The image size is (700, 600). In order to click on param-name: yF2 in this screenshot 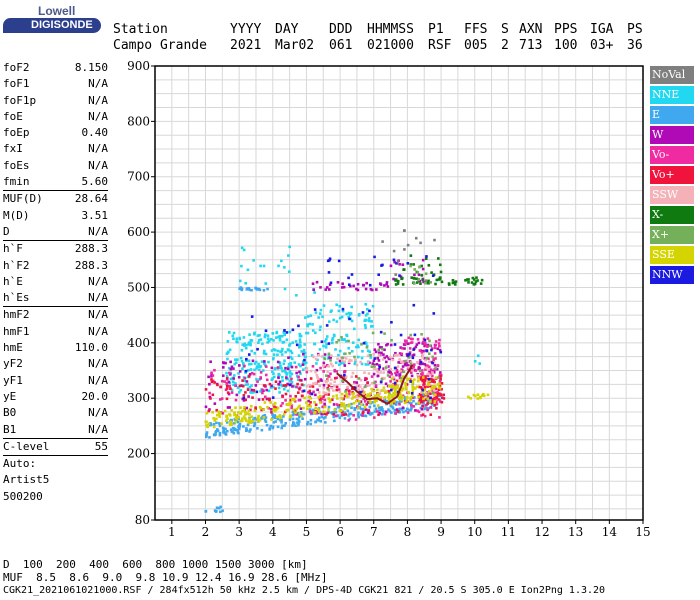, I will do `click(13, 364)`.